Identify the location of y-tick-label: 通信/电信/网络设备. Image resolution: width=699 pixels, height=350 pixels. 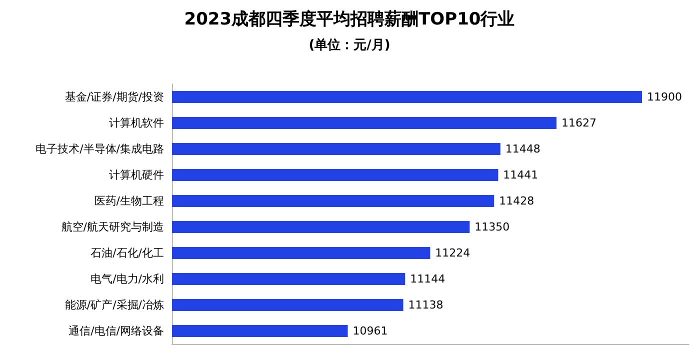
(116, 331).